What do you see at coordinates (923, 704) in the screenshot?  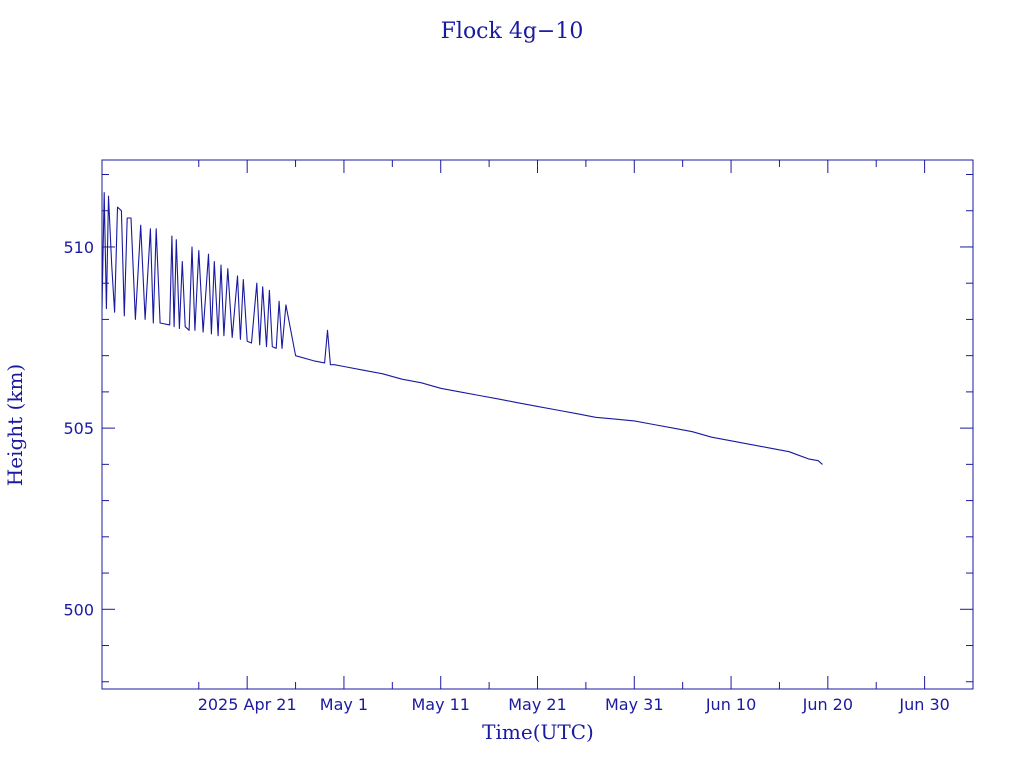 I see `x-tick-label: Jun 30` at bounding box center [923, 704].